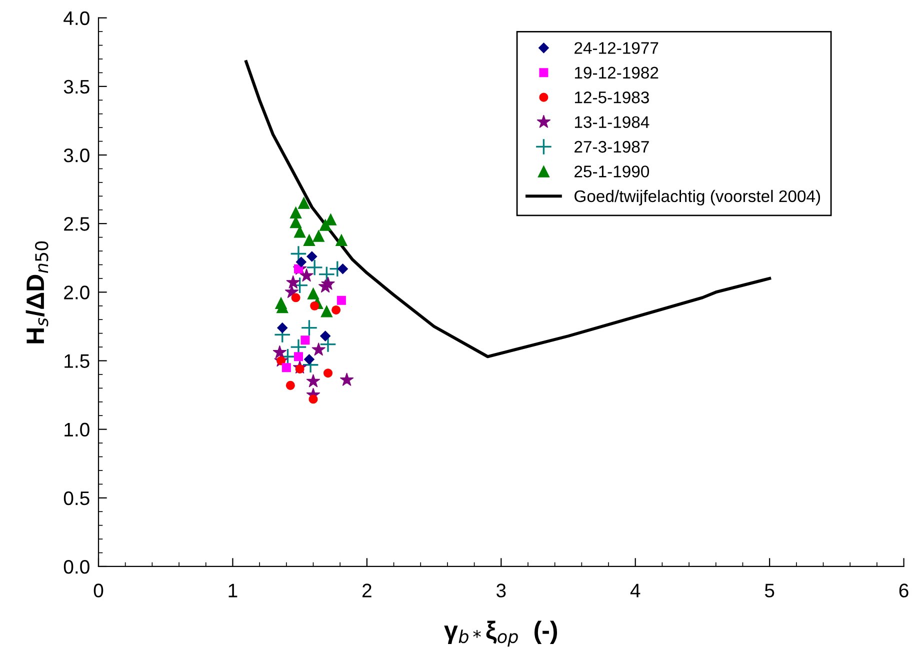 Image resolution: width=912 pixels, height=661 pixels. Describe the element at coordinates (37, 292) in the screenshot. I see `y-axis-title: H$_{s}$/ΔD$_{n50}$` at that location.